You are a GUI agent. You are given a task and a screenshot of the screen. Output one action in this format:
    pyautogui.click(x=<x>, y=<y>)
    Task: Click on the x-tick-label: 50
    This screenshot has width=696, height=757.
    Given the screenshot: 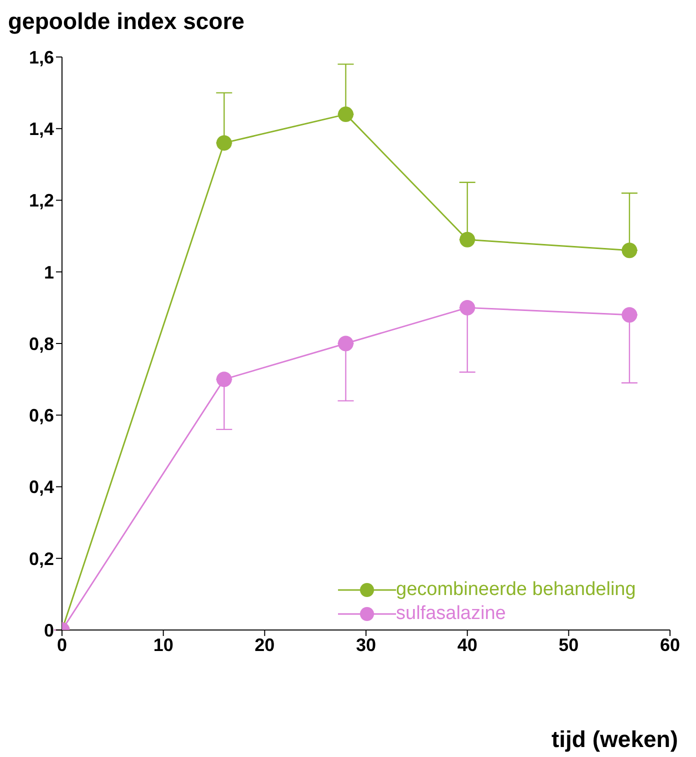 What is the action you would take?
    pyautogui.click(x=568, y=644)
    